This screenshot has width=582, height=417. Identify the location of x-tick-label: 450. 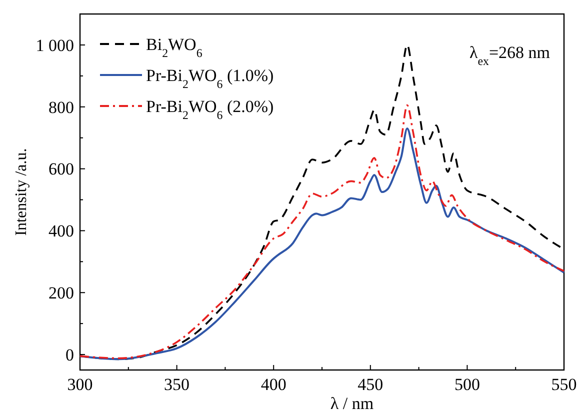
(371, 384).